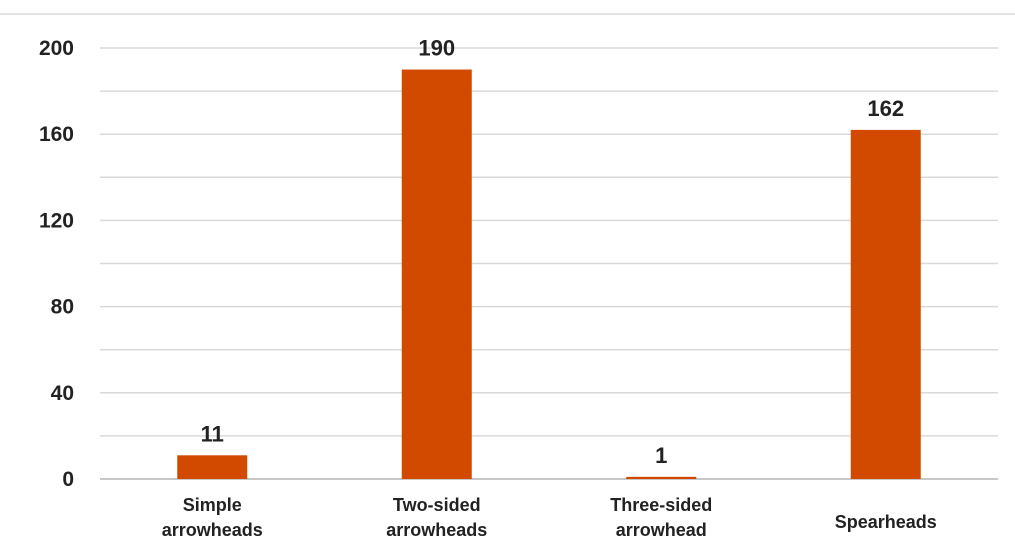 The width and height of the screenshot is (1015, 556). Describe the element at coordinates (212, 517) in the screenshot. I see `category-label: Simple arrowheads` at that location.